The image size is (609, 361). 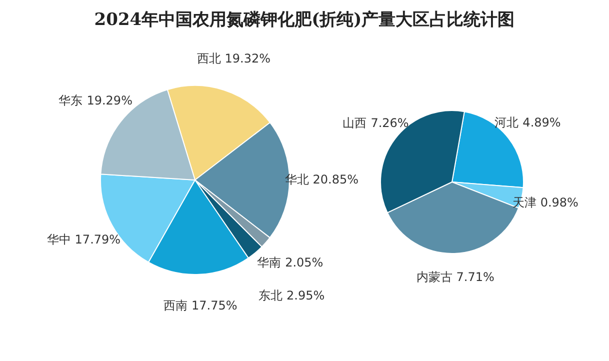 I want to click on slice-label: 西南, so click(x=176, y=305).